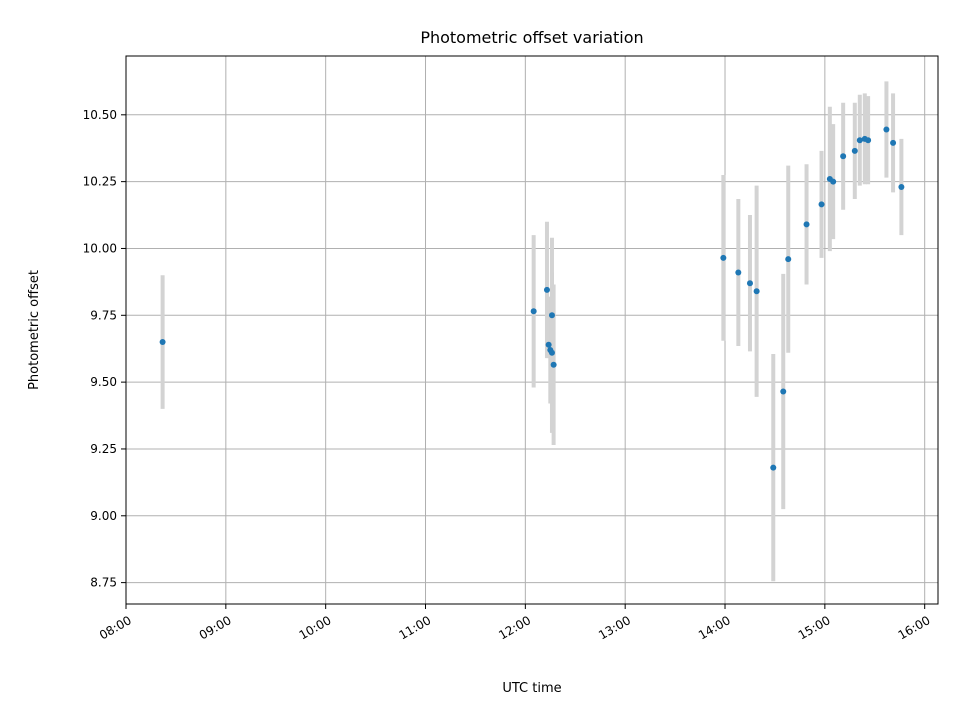  What do you see at coordinates (531, 688) in the screenshot?
I see `x-axis-label: UTC time` at bounding box center [531, 688].